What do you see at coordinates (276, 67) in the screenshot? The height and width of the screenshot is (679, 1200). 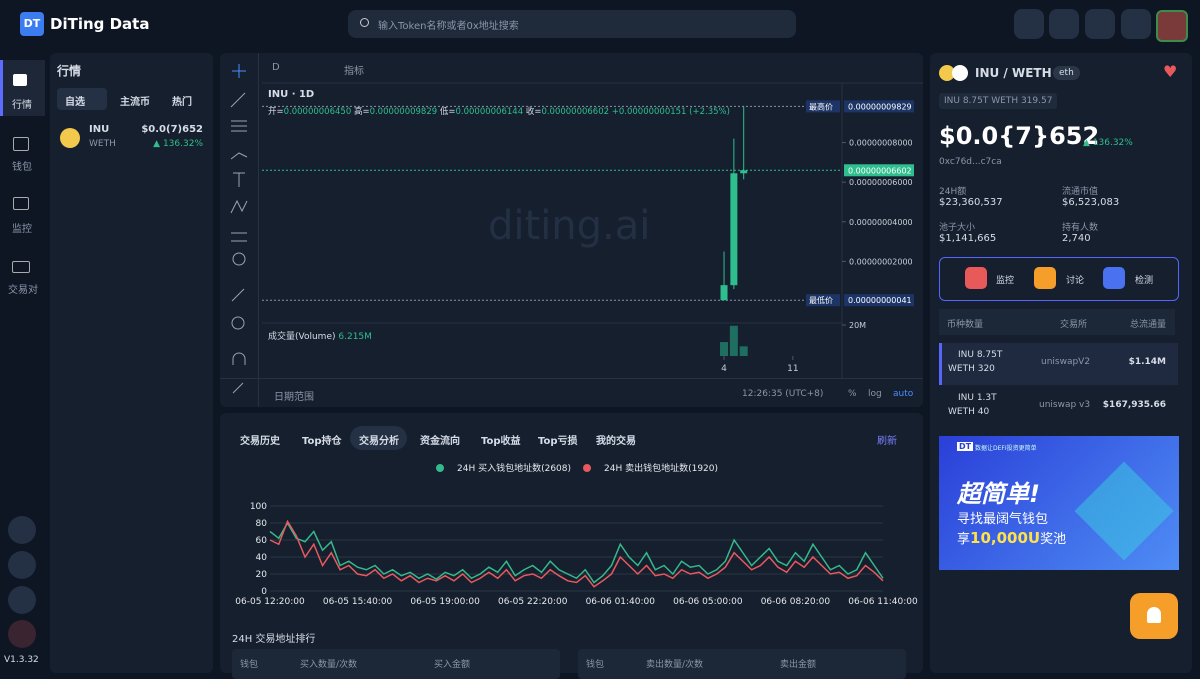 I see `interval-button: D` at bounding box center [276, 67].